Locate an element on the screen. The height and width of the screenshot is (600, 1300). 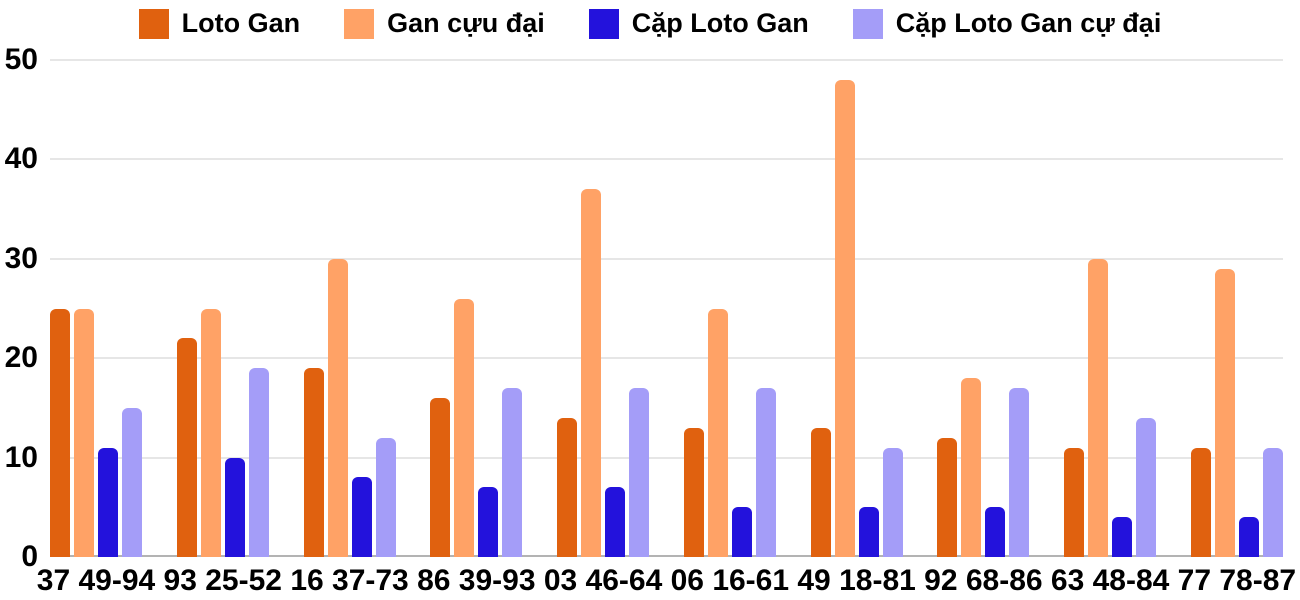
x-tick-slot: 77 78-87 is located at coordinates (1237, 581).